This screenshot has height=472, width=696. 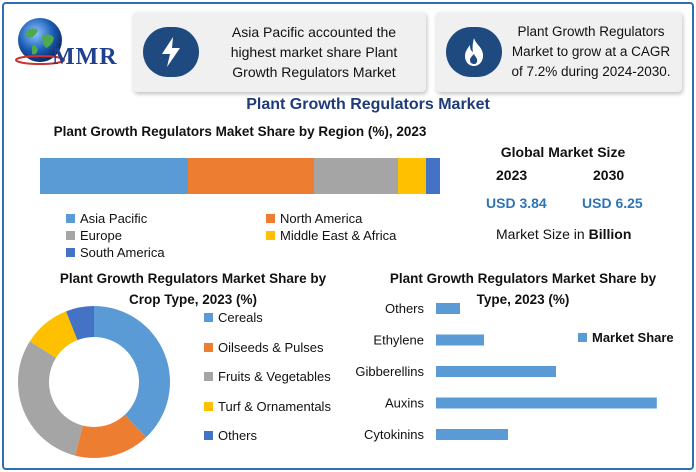 I want to click on type-bar-others, so click(x=448, y=308).